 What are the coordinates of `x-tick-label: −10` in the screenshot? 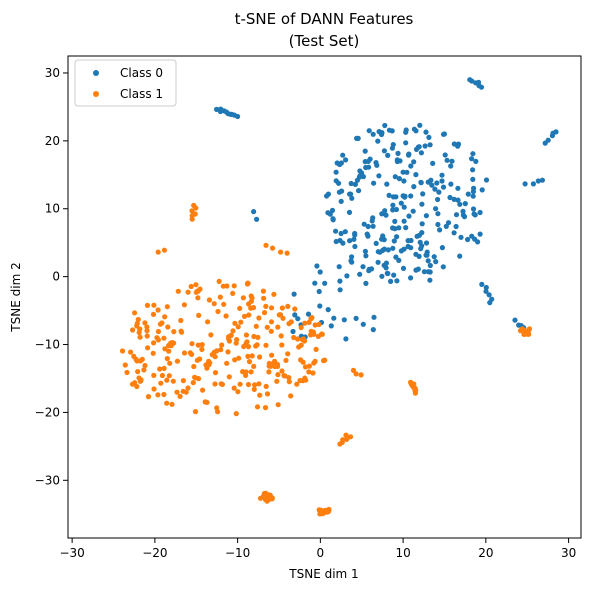 It's located at (237, 553).